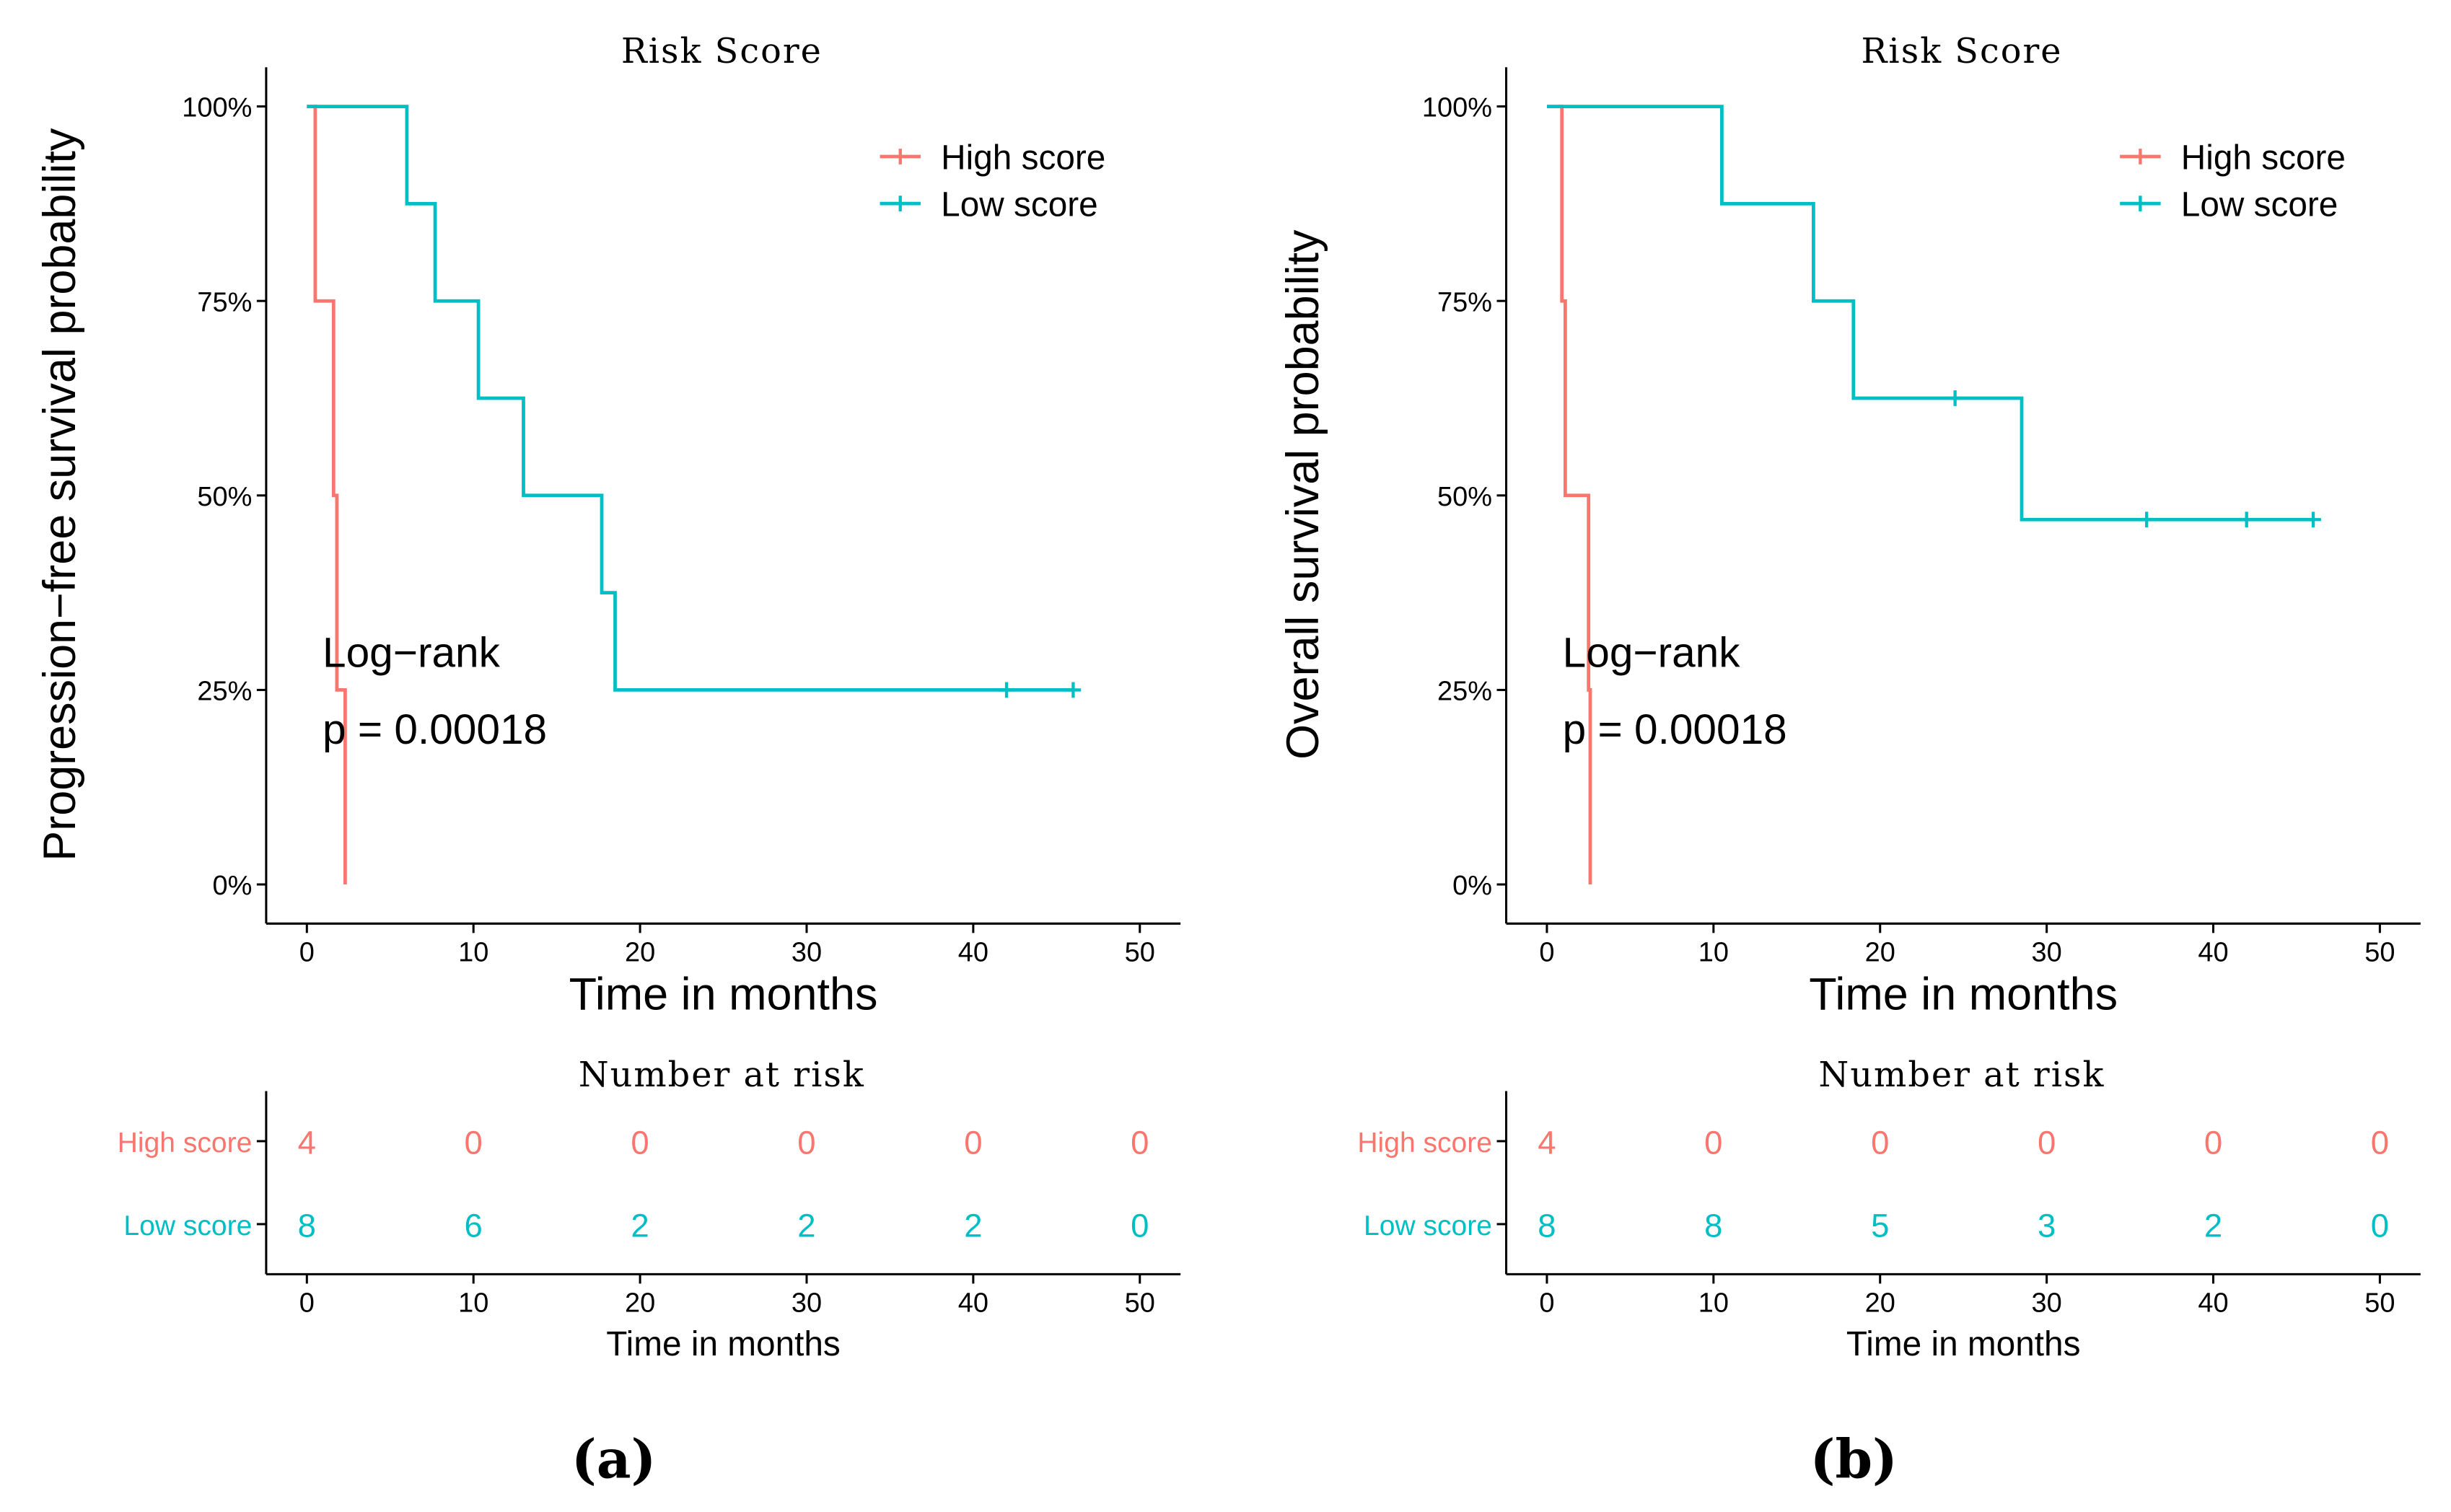 This screenshot has width=2451, height=1512. What do you see at coordinates (60, 495) in the screenshot?
I see `y-axis-label: Progression−free survival probability` at bounding box center [60, 495].